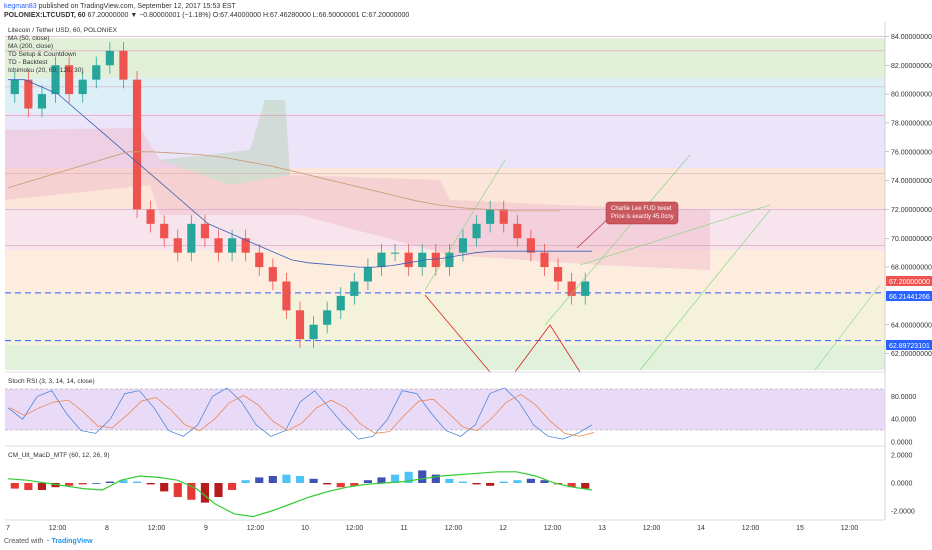 The height and width of the screenshot is (550, 932). Describe the element at coordinates (30, 46) in the screenshot. I see `legend-item: MA (200, close)` at that location.